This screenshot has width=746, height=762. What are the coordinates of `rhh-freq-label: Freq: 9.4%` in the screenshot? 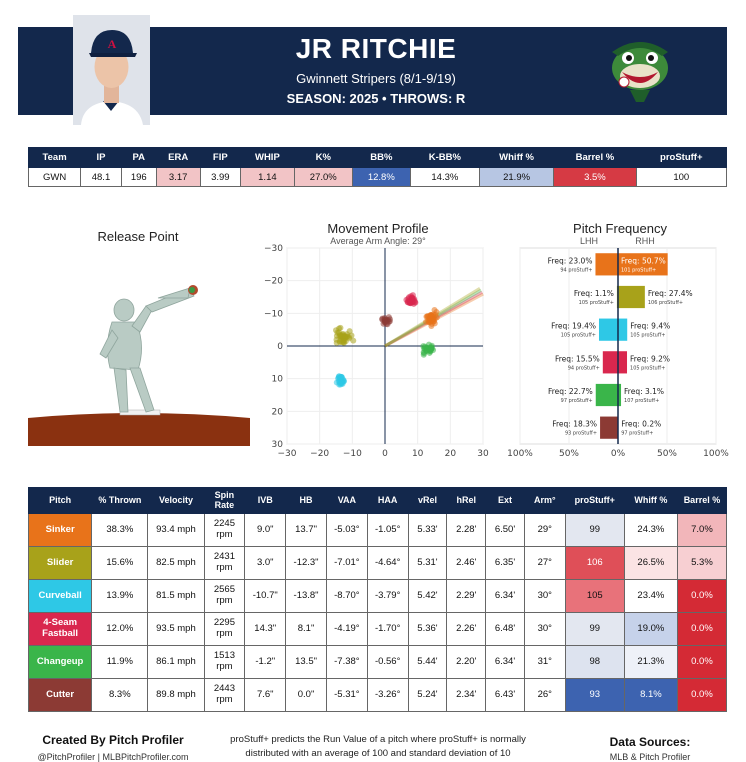 It's located at (650, 326).